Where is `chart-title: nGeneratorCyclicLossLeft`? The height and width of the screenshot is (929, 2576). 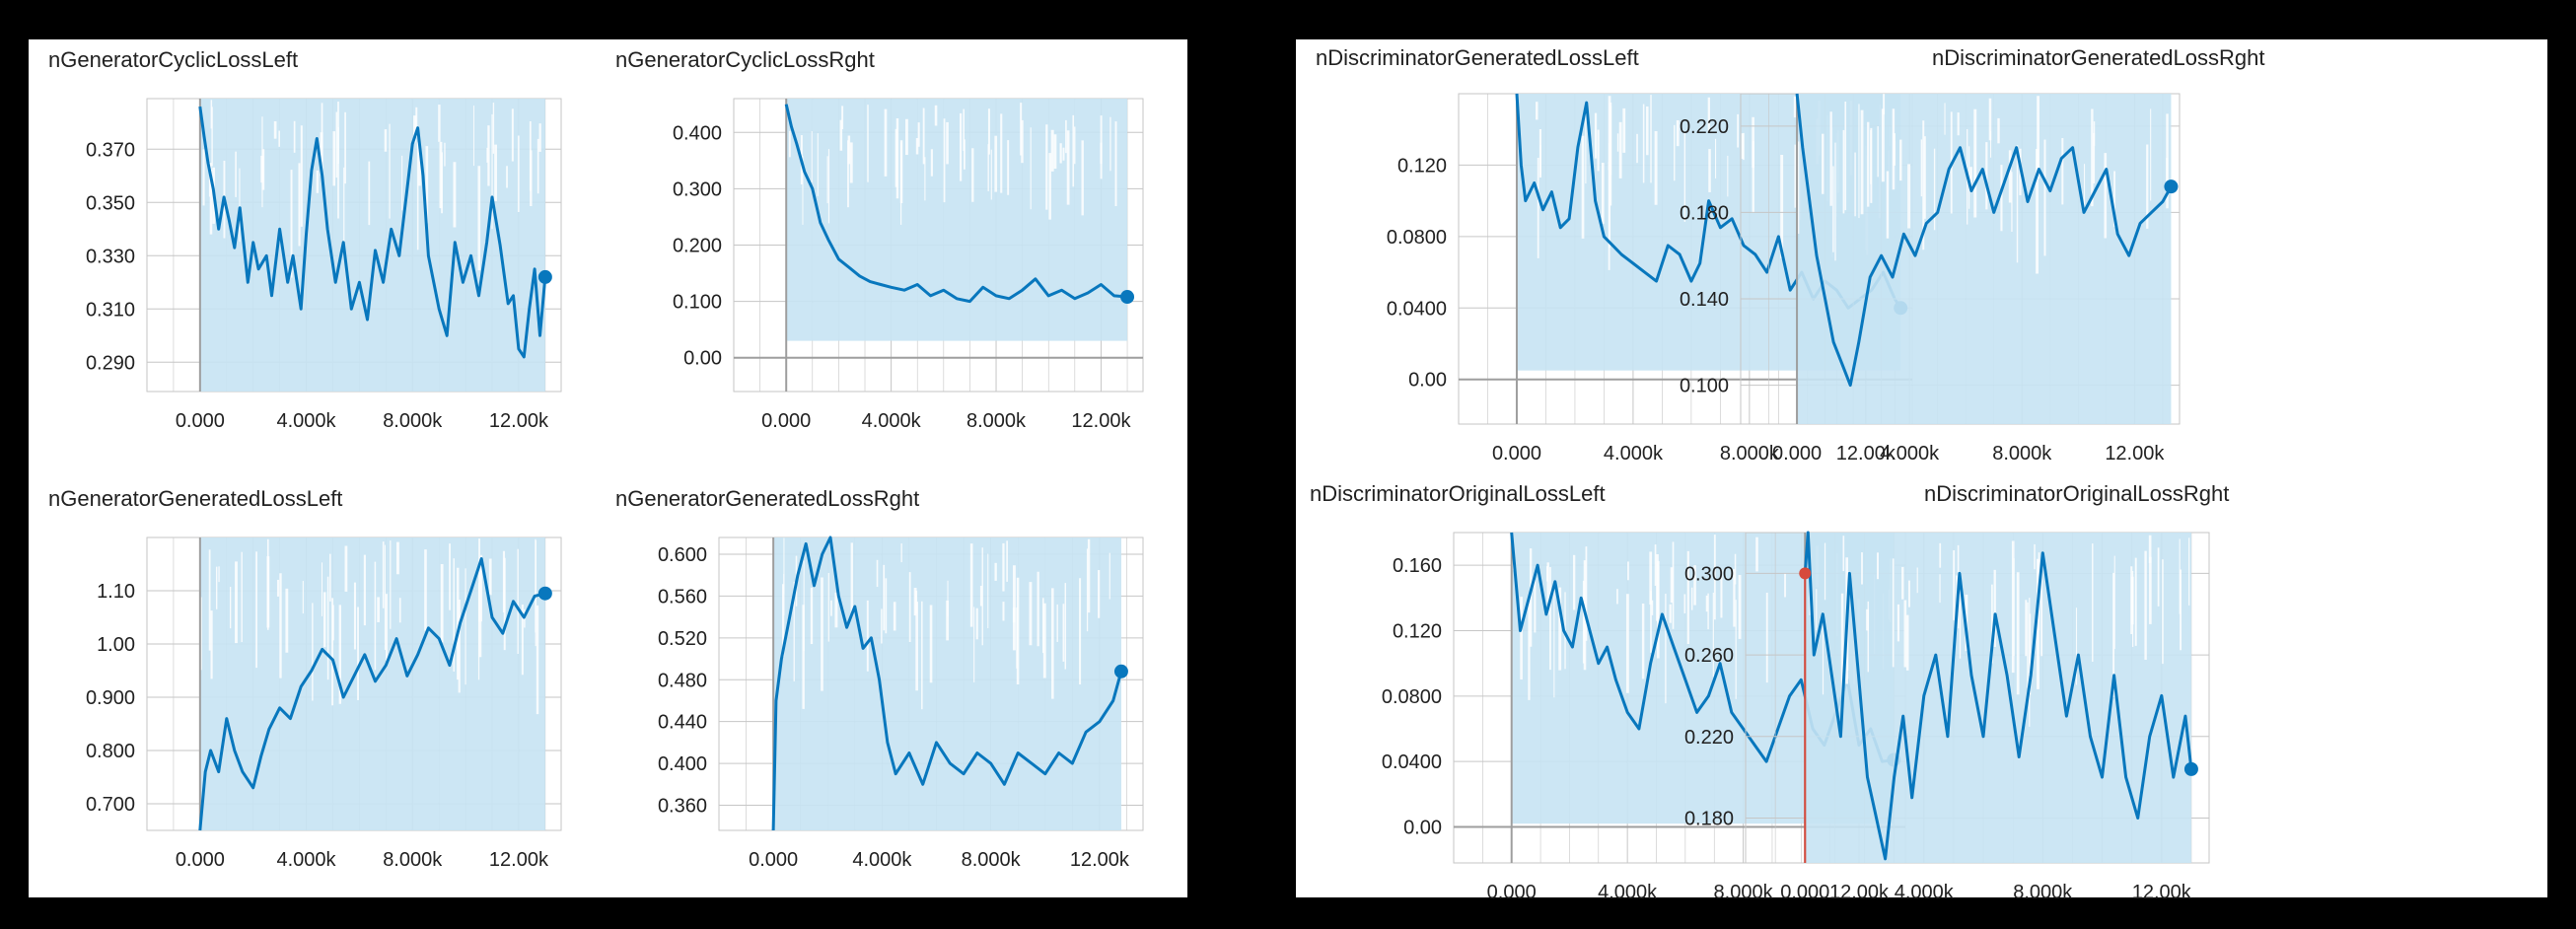 chart-title: nGeneratorCyclicLossLeft is located at coordinates (174, 60).